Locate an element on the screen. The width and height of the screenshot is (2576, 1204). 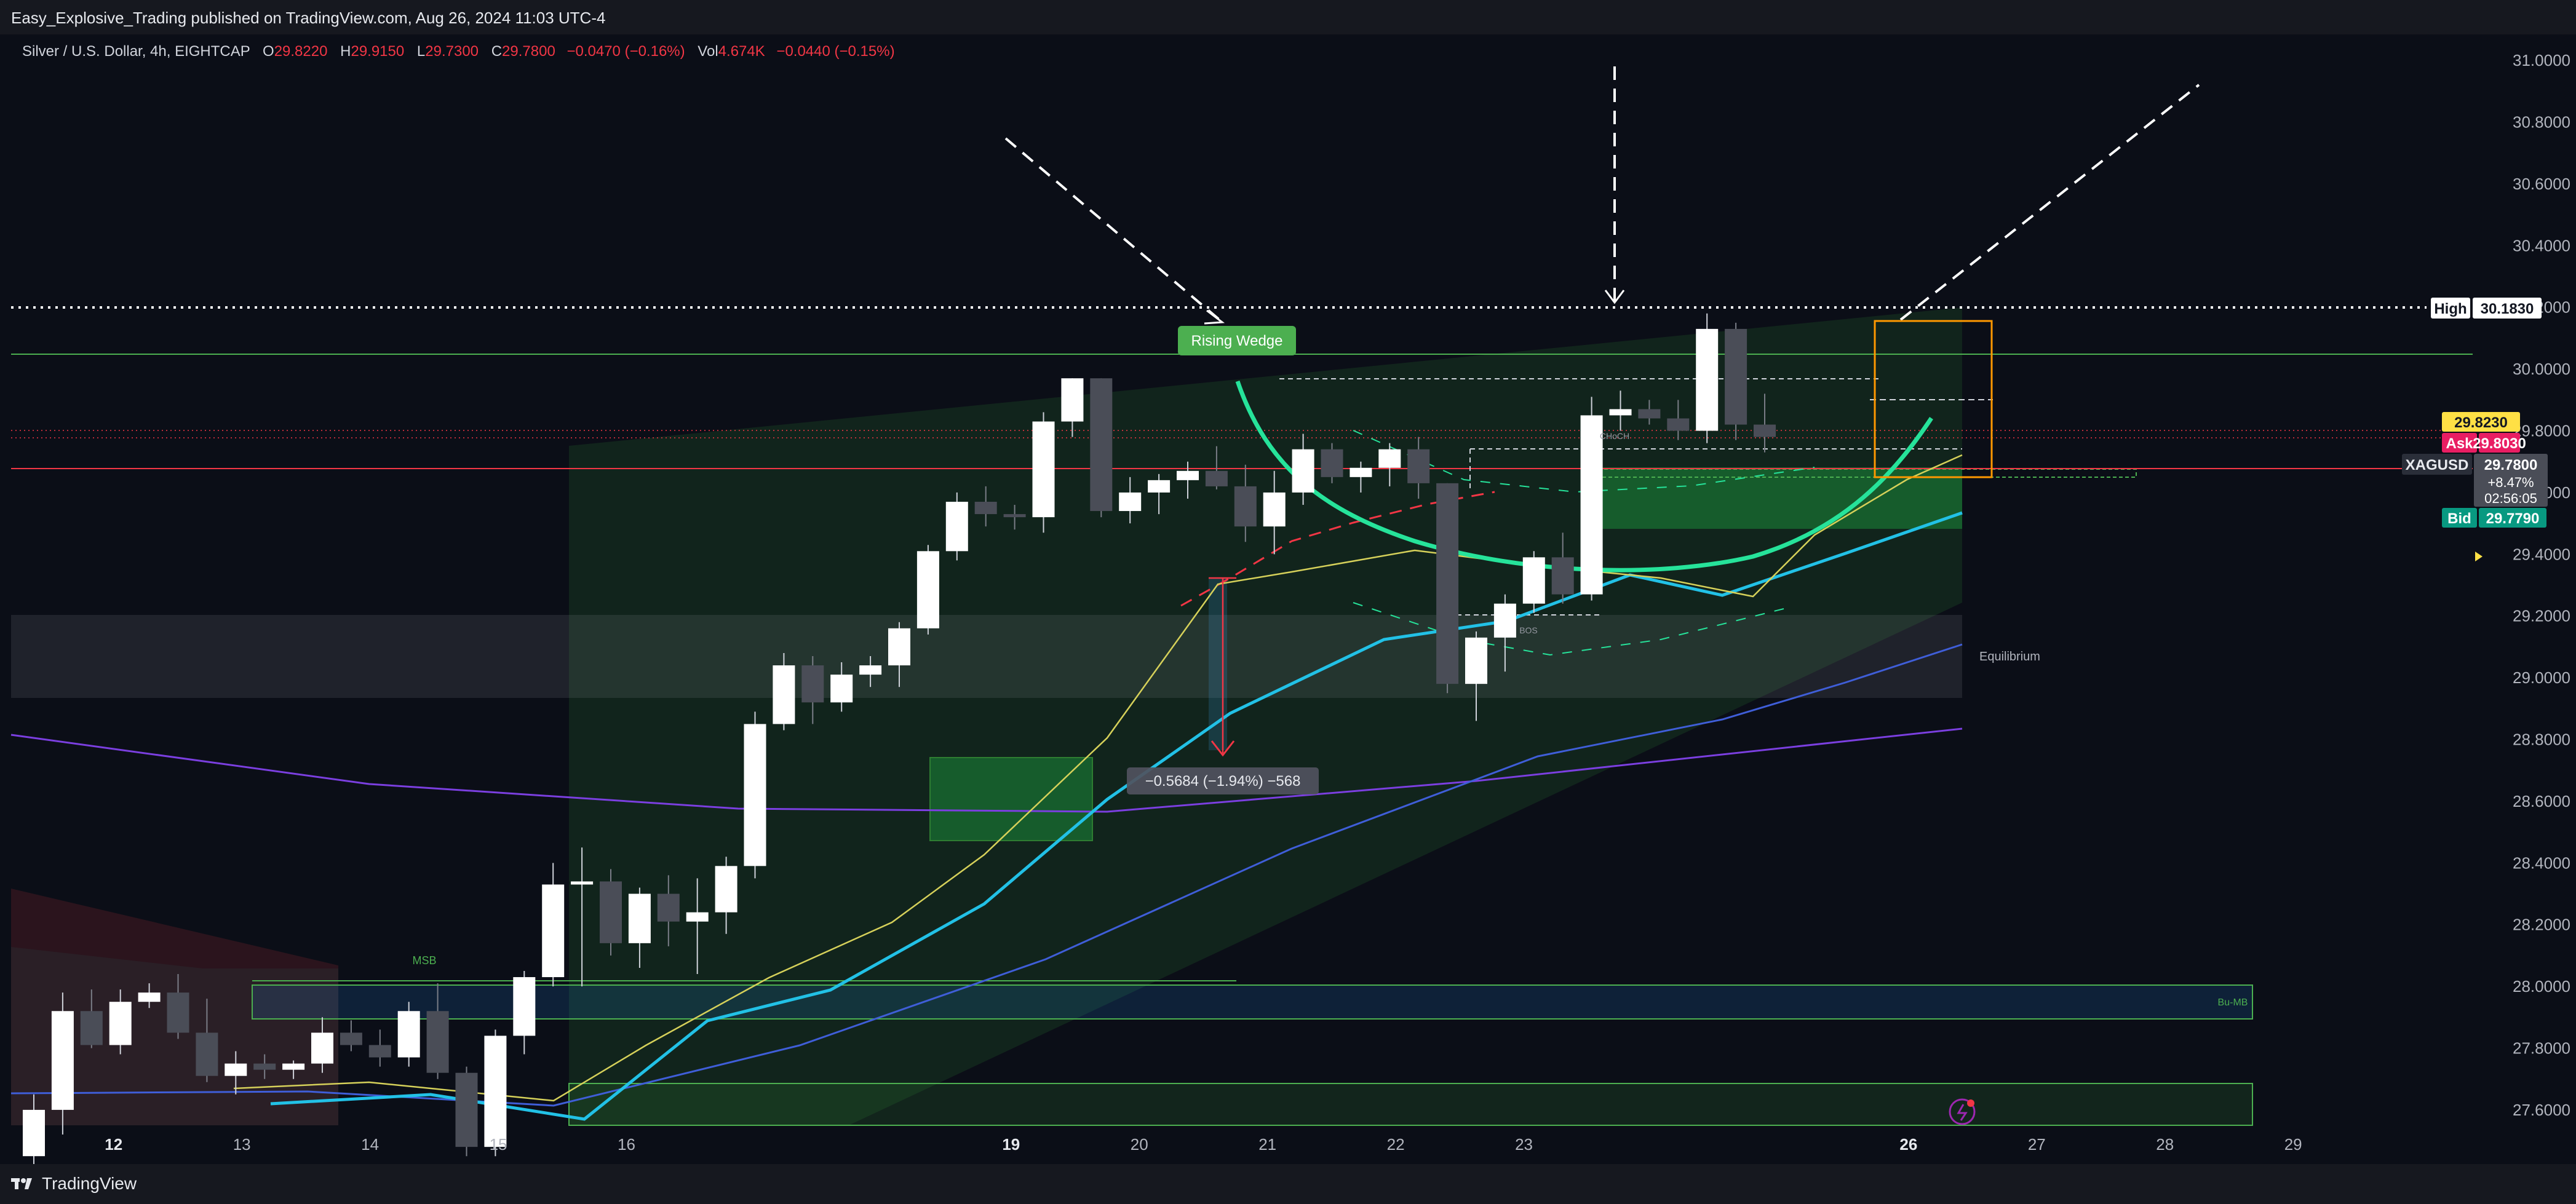
high-value: 29.9150 is located at coordinates (378, 51).